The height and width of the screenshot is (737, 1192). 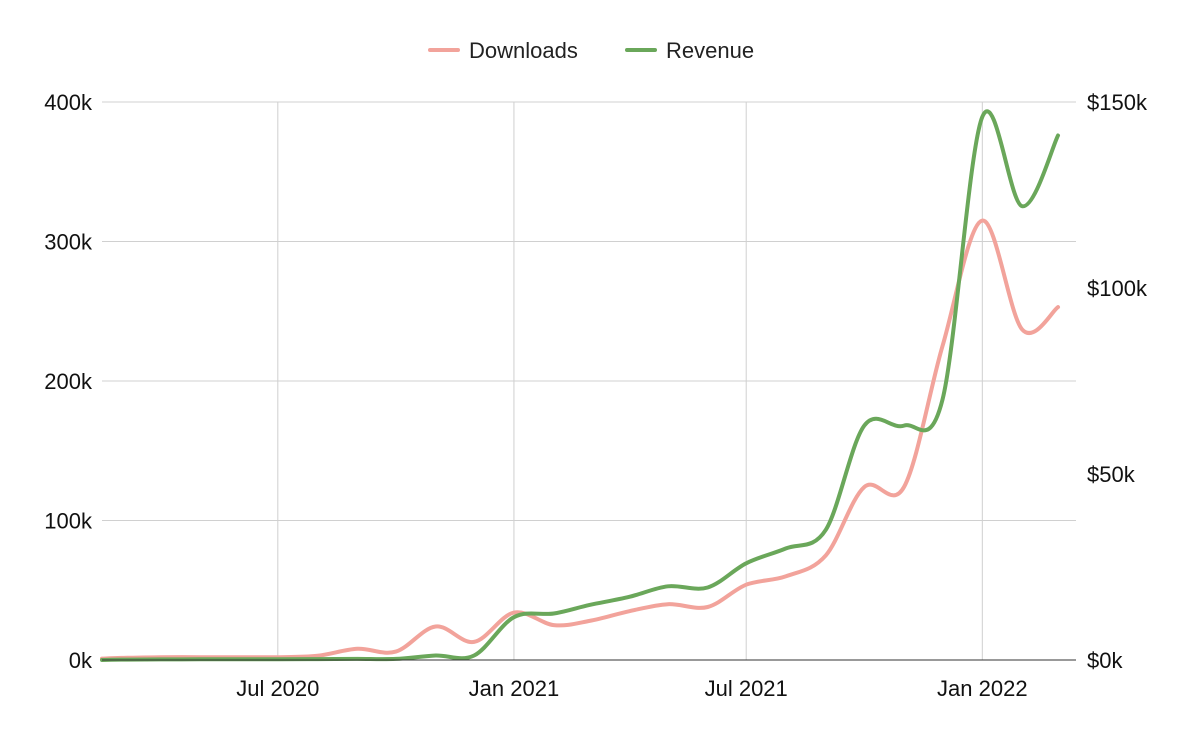 I want to click on x-tick-label: Jan 2022, so click(x=982, y=688).